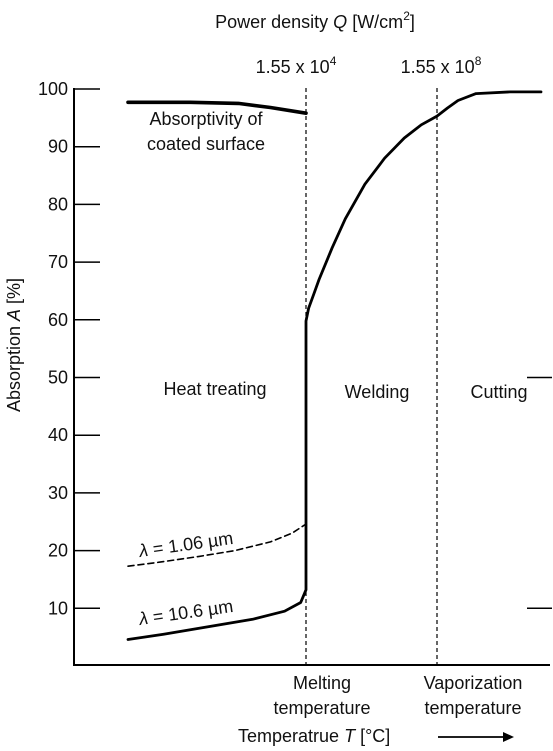 The image size is (553, 751). I want to click on coated-label-line2: coated surface, so click(206, 144).